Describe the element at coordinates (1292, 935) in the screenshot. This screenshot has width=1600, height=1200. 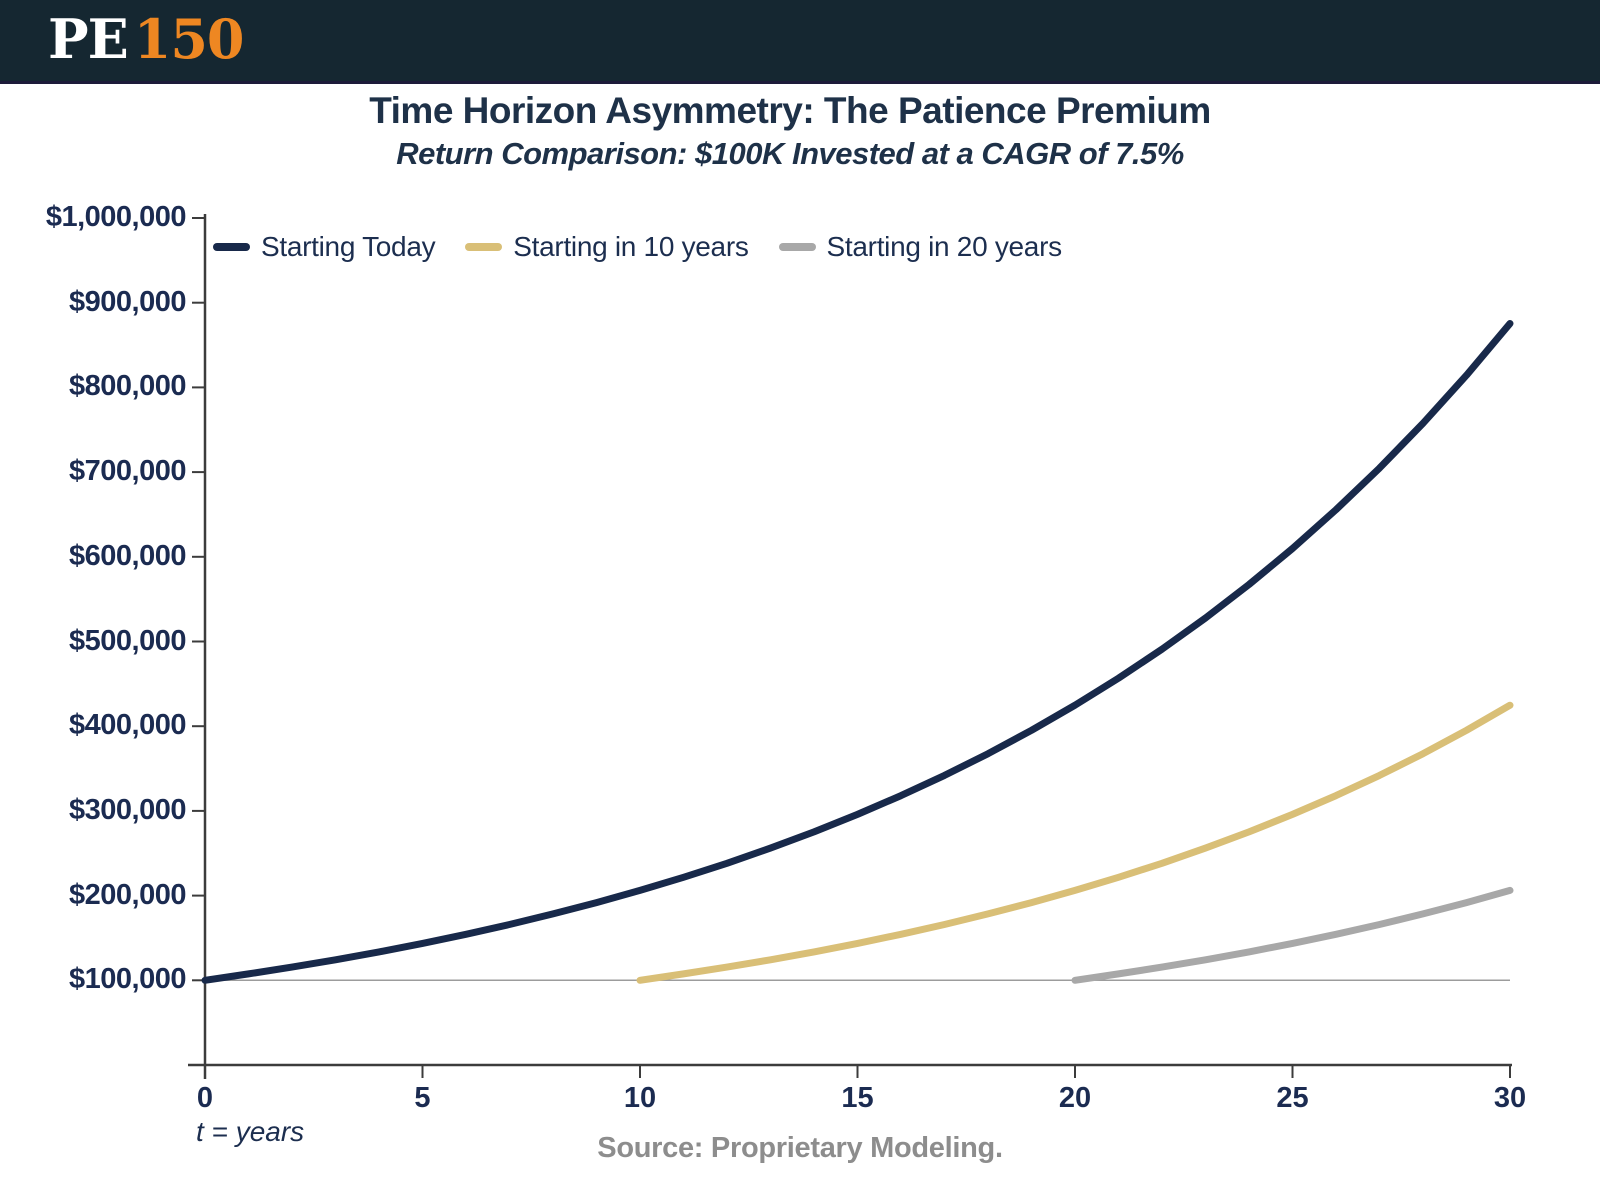
I see `series-line-starting-in-20-years` at that location.